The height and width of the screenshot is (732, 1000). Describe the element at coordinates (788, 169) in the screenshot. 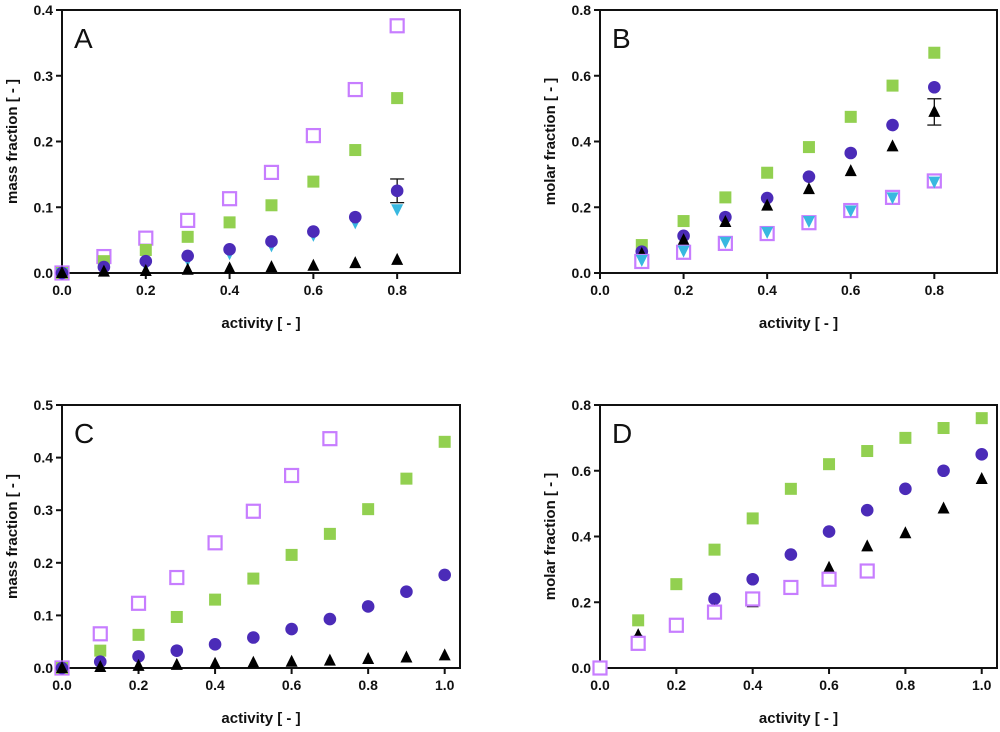

I see `series-indigo` at that location.